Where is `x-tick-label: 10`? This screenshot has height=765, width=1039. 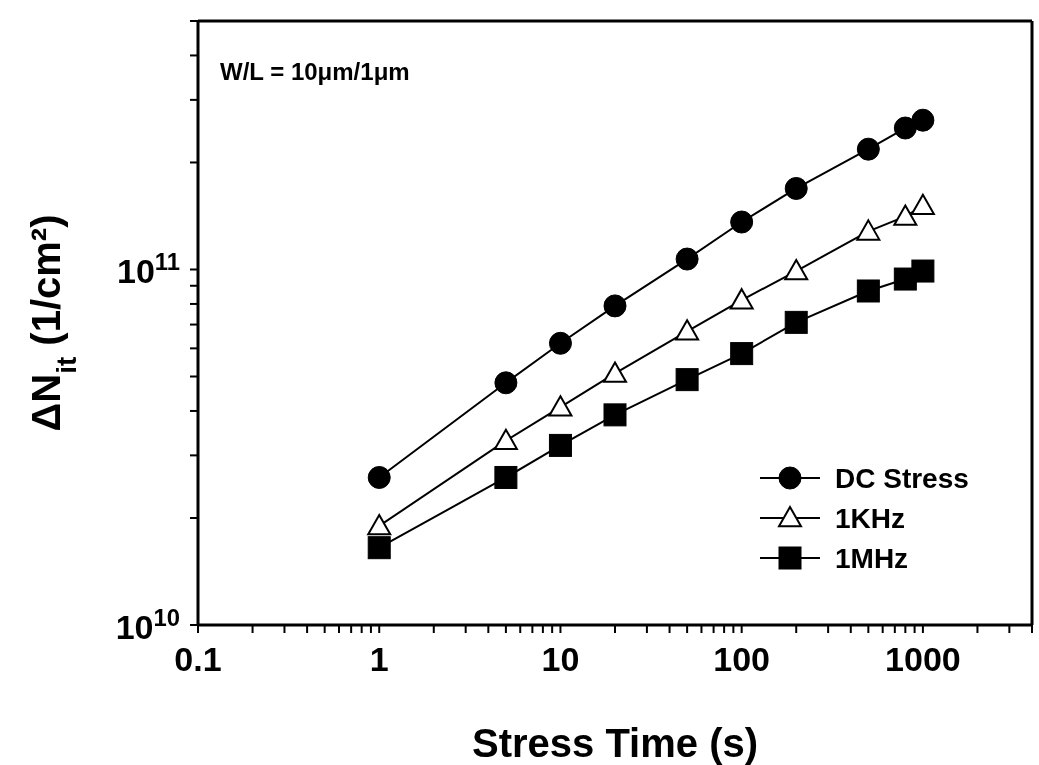 x-tick-label: 10 is located at coordinates (560, 659).